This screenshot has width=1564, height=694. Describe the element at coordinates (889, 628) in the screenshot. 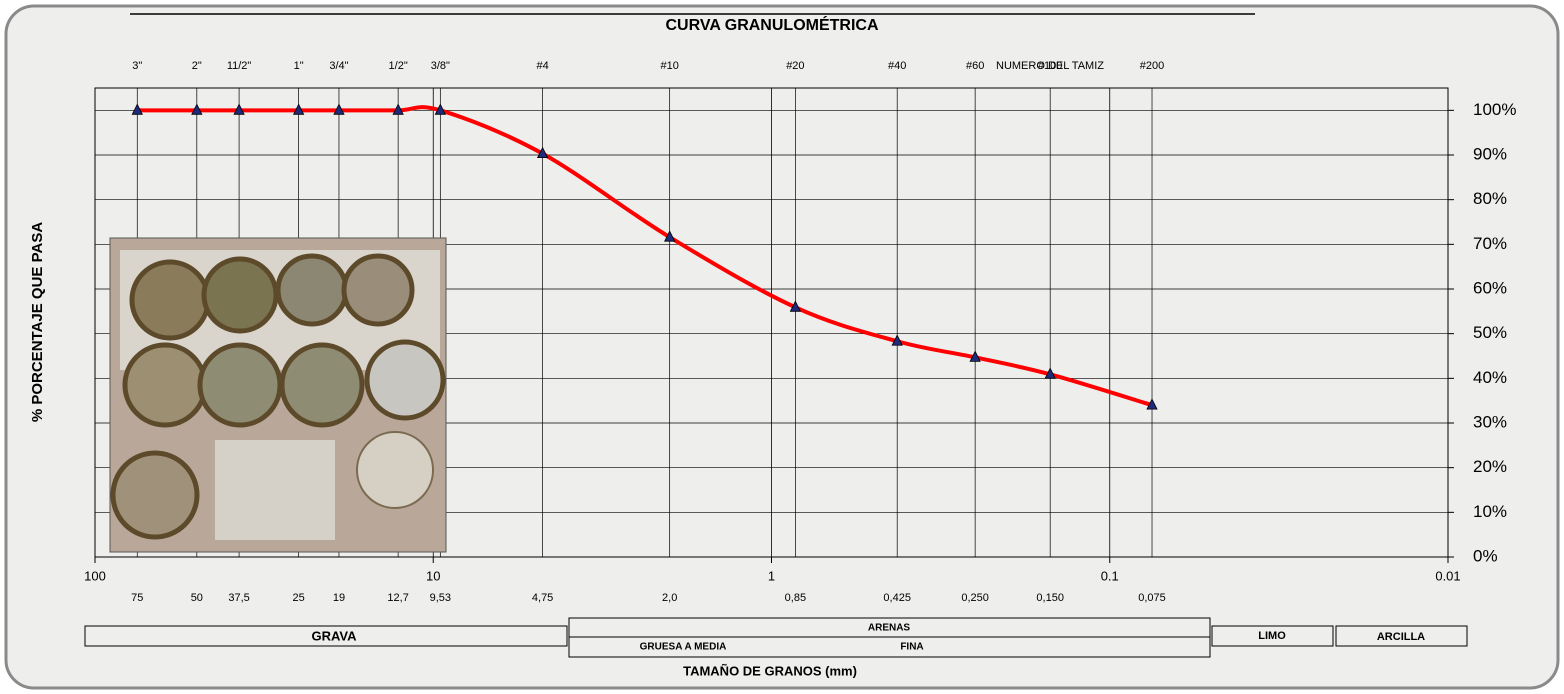

I see `soil-class: ARENAS` at that location.